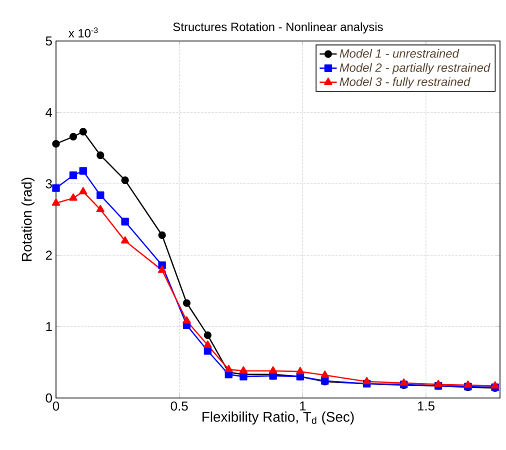 The image size is (506, 450). What do you see at coordinates (179, 406) in the screenshot?
I see `x-tick-label: 0.5` at bounding box center [179, 406].